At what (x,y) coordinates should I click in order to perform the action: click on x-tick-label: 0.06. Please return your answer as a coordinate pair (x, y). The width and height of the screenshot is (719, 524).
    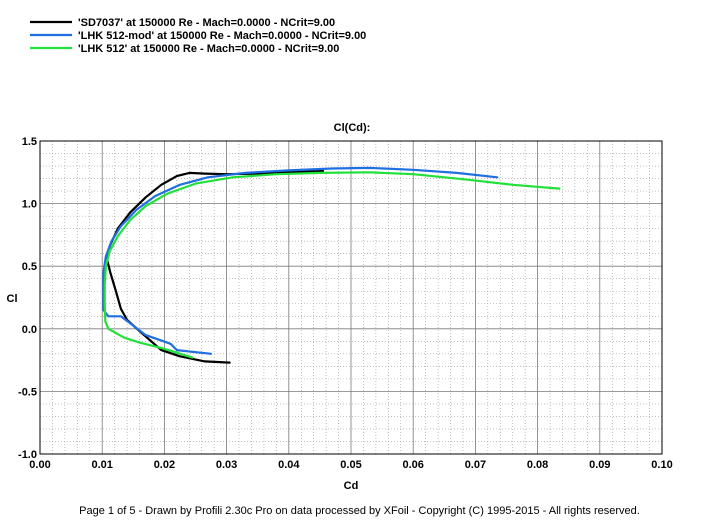
    Looking at the image, I should click on (412, 465).